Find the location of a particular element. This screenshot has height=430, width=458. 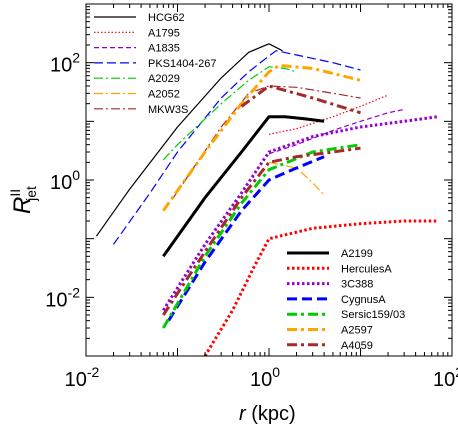

legend-label: A2052 is located at coordinates (164, 95).